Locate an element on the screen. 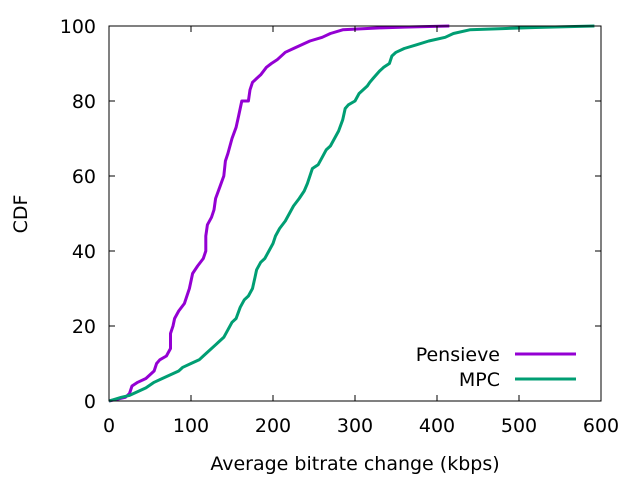 The width and height of the screenshot is (640, 480). y-tick-label: 100 is located at coordinates (78, 27).